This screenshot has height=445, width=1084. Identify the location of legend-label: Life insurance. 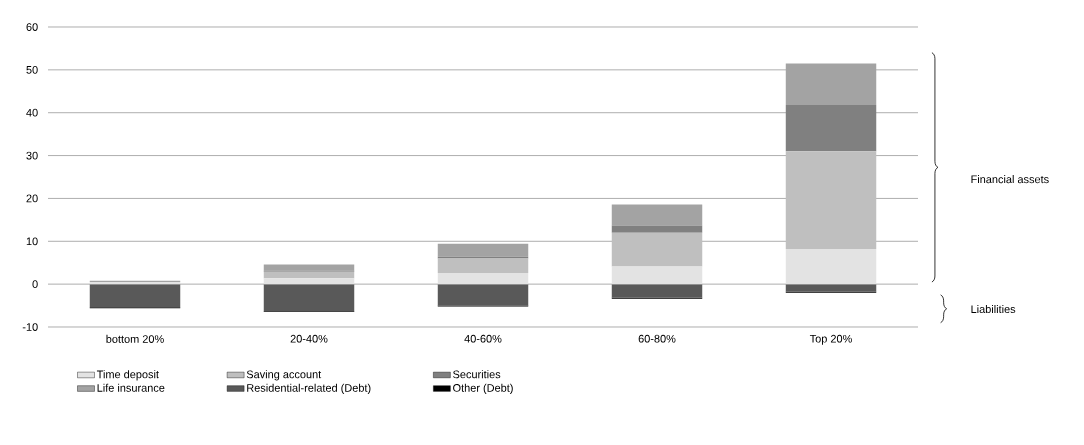
(131, 387).